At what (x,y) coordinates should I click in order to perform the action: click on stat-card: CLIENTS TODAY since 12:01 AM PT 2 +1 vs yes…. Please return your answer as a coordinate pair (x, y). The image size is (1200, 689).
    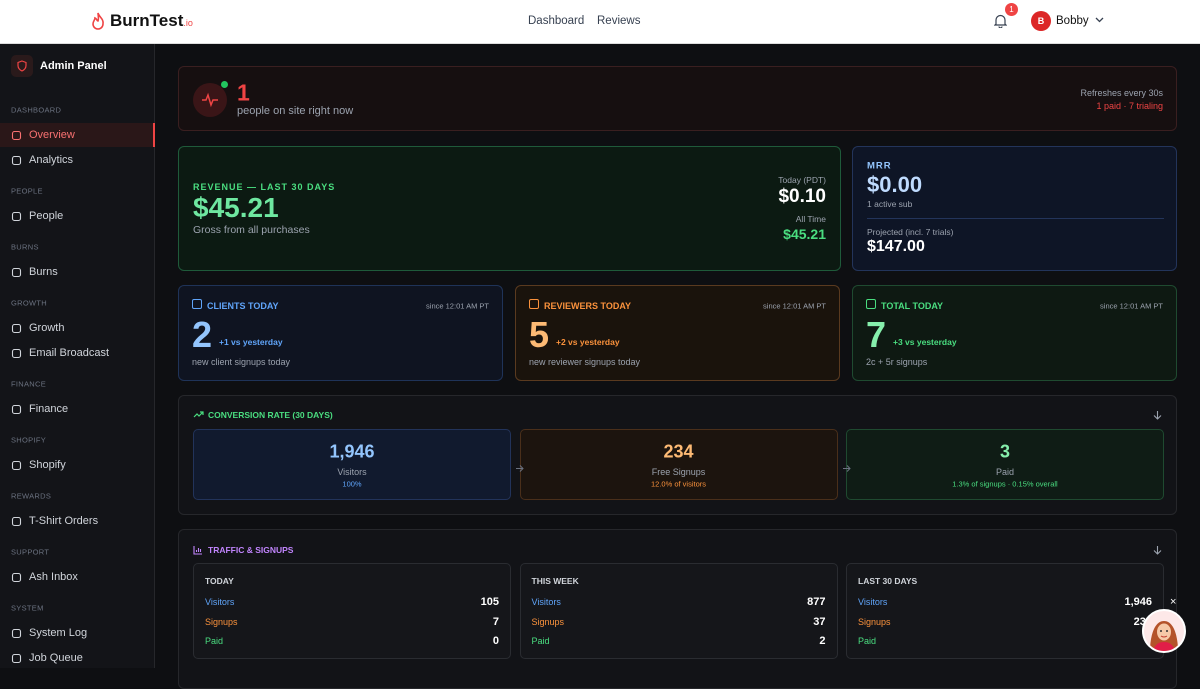
    Looking at the image, I should click on (340, 333).